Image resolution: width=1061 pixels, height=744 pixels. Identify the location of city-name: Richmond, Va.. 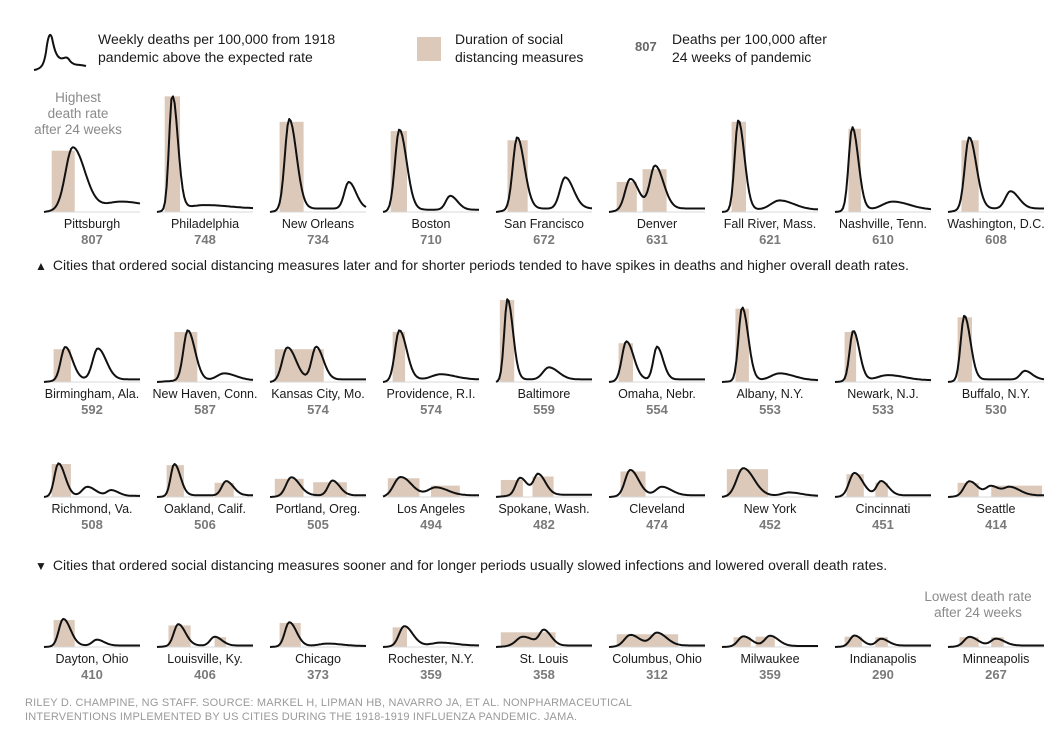
(92, 509).